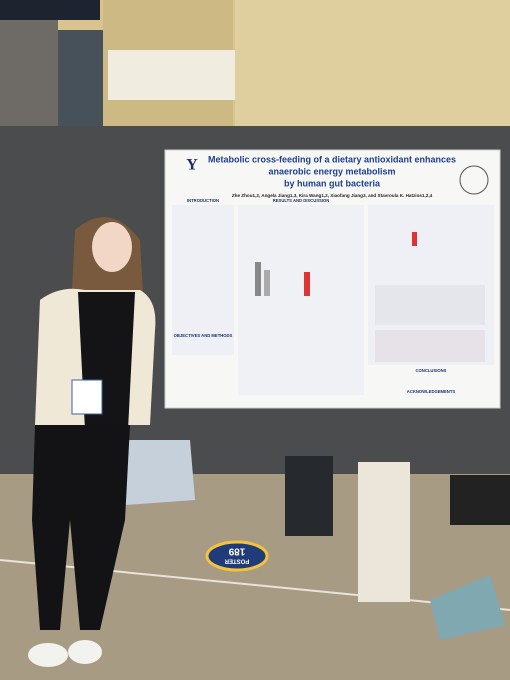 The image size is (510, 680). I want to click on section-heading: INTRODUCTION, so click(203, 200).